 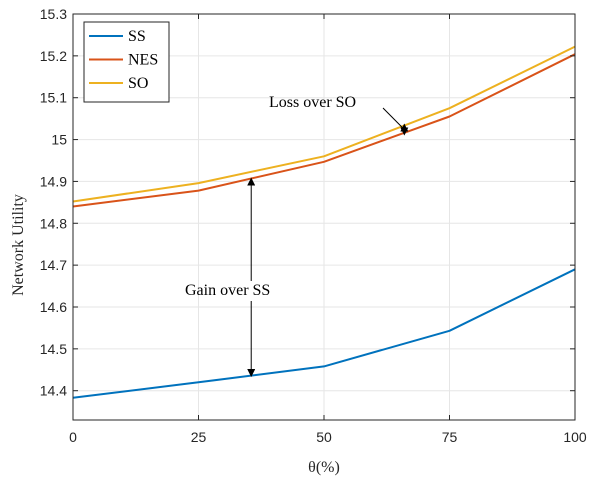 What do you see at coordinates (575, 437) in the screenshot?
I see `x-tick-label: 100` at bounding box center [575, 437].